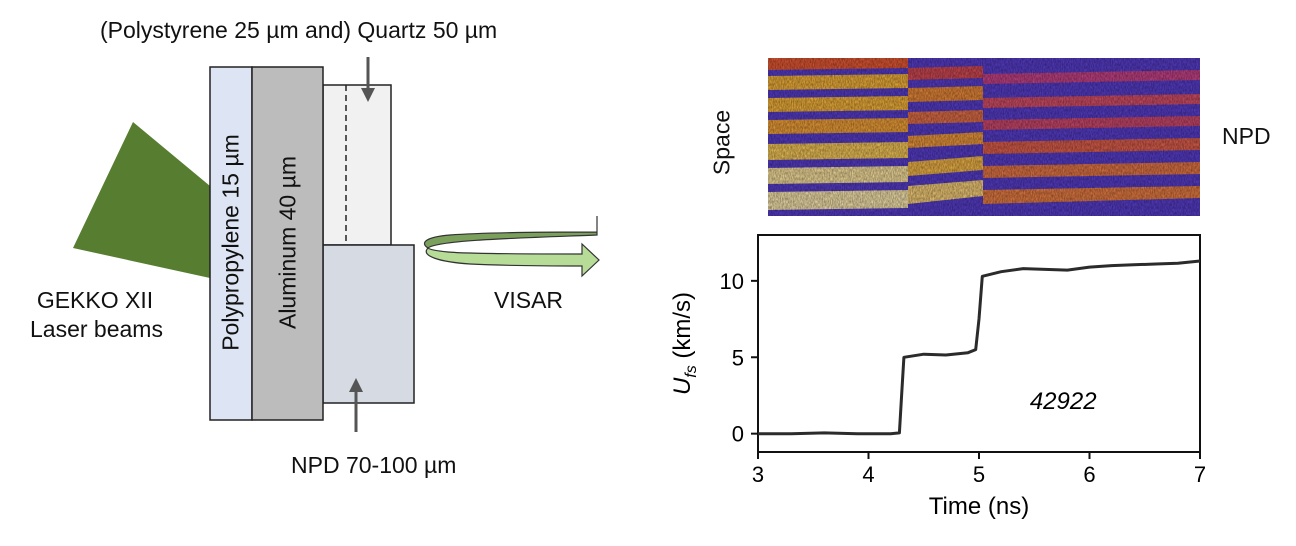 This screenshot has width=1296, height=546. I want to click on streak-npd-label: NPD, so click(1246, 136).